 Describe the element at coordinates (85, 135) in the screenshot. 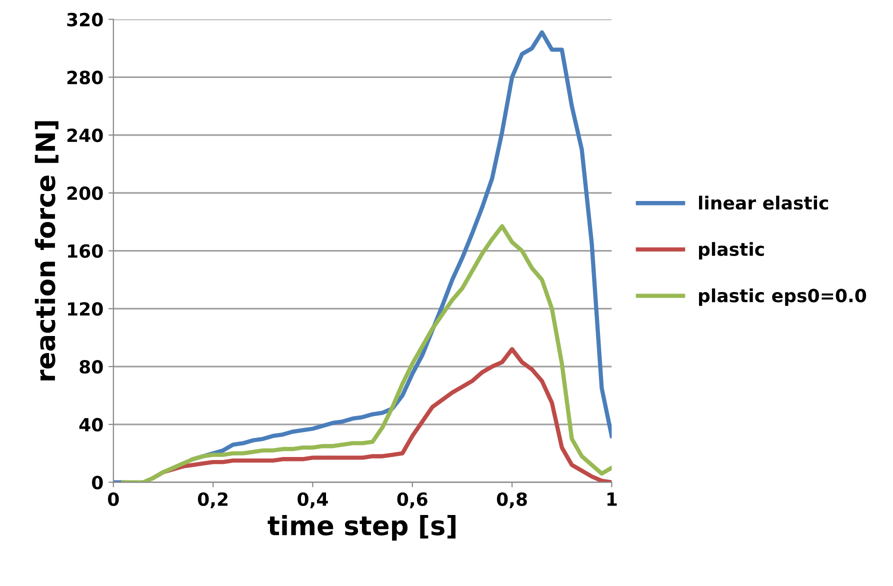

I see `y-tick-label: 240` at that location.